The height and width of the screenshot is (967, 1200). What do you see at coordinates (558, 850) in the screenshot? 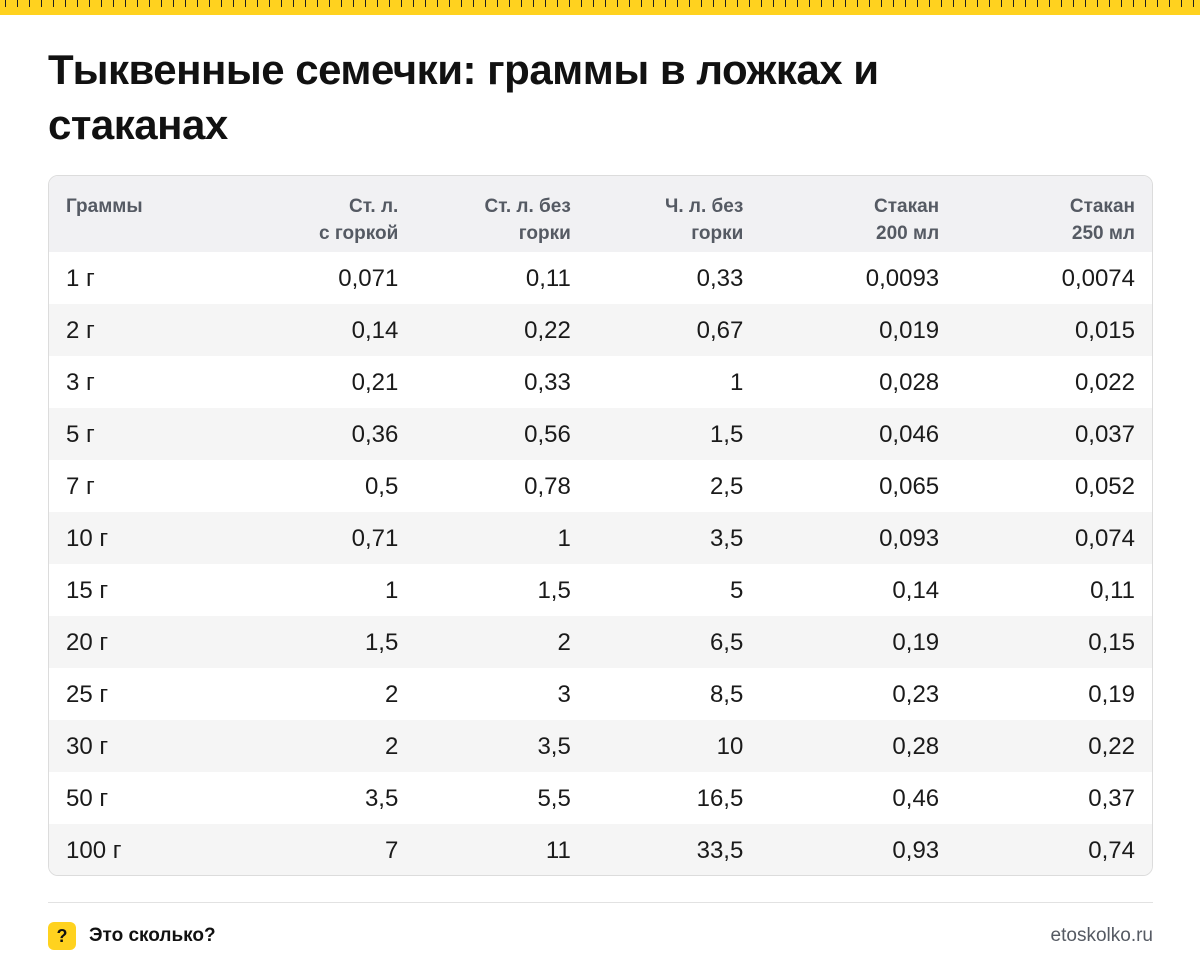
I see `value-cell: 11` at bounding box center [558, 850].